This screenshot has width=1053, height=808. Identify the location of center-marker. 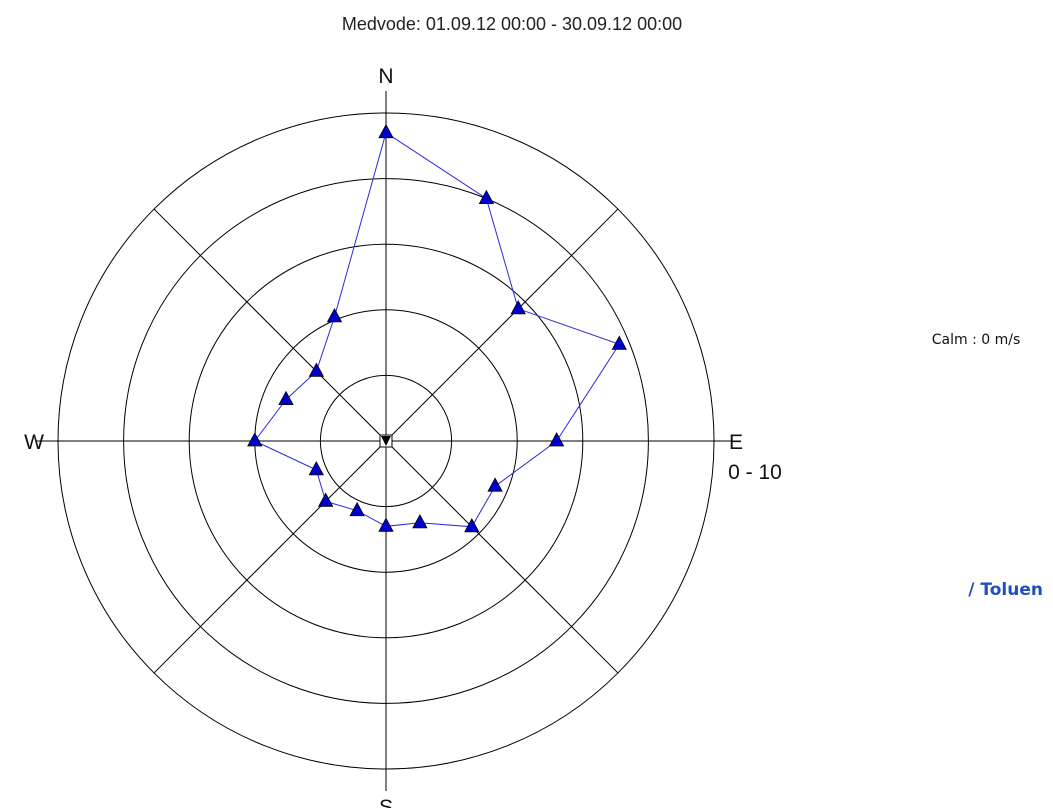
(386, 441).